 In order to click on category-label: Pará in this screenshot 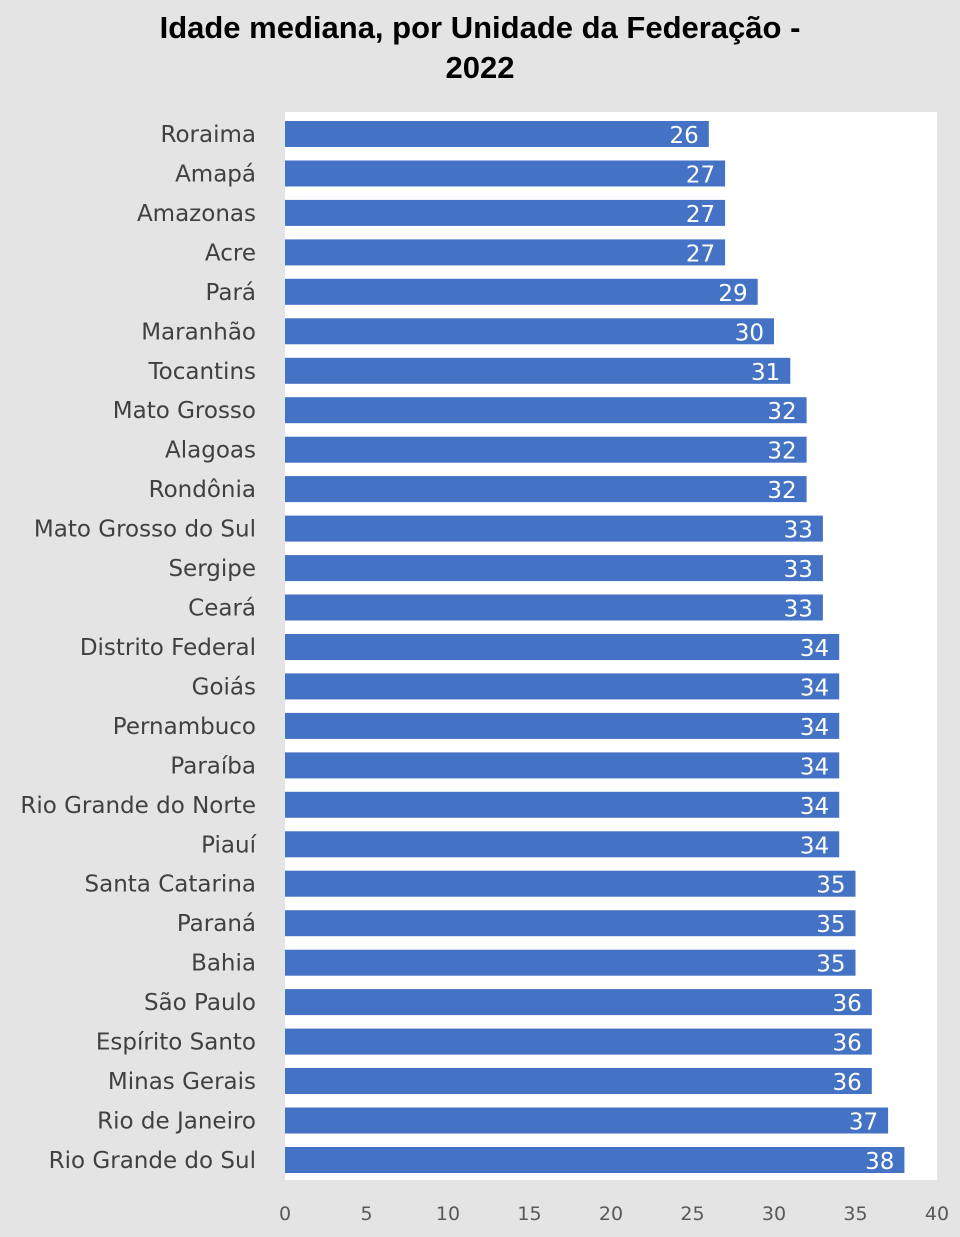, I will do `click(231, 293)`.